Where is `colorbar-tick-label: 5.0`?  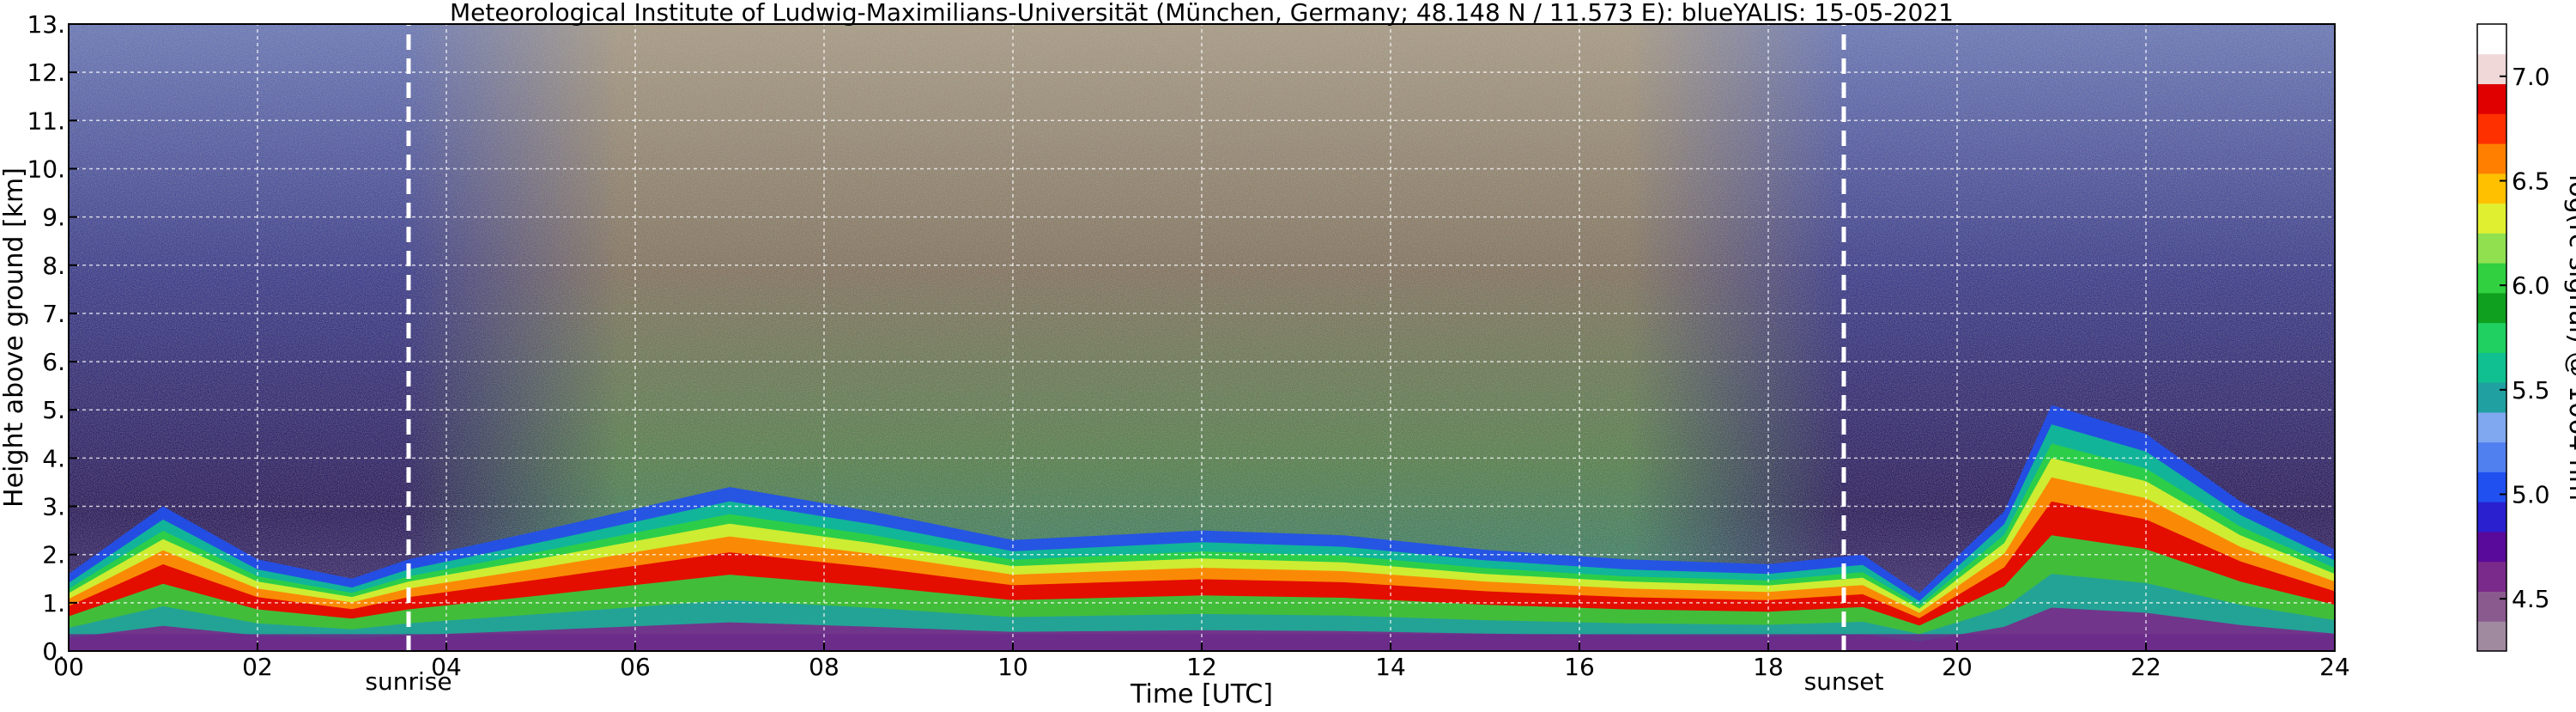
colorbar-tick-label: 5.0 is located at coordinates (2531, 495).